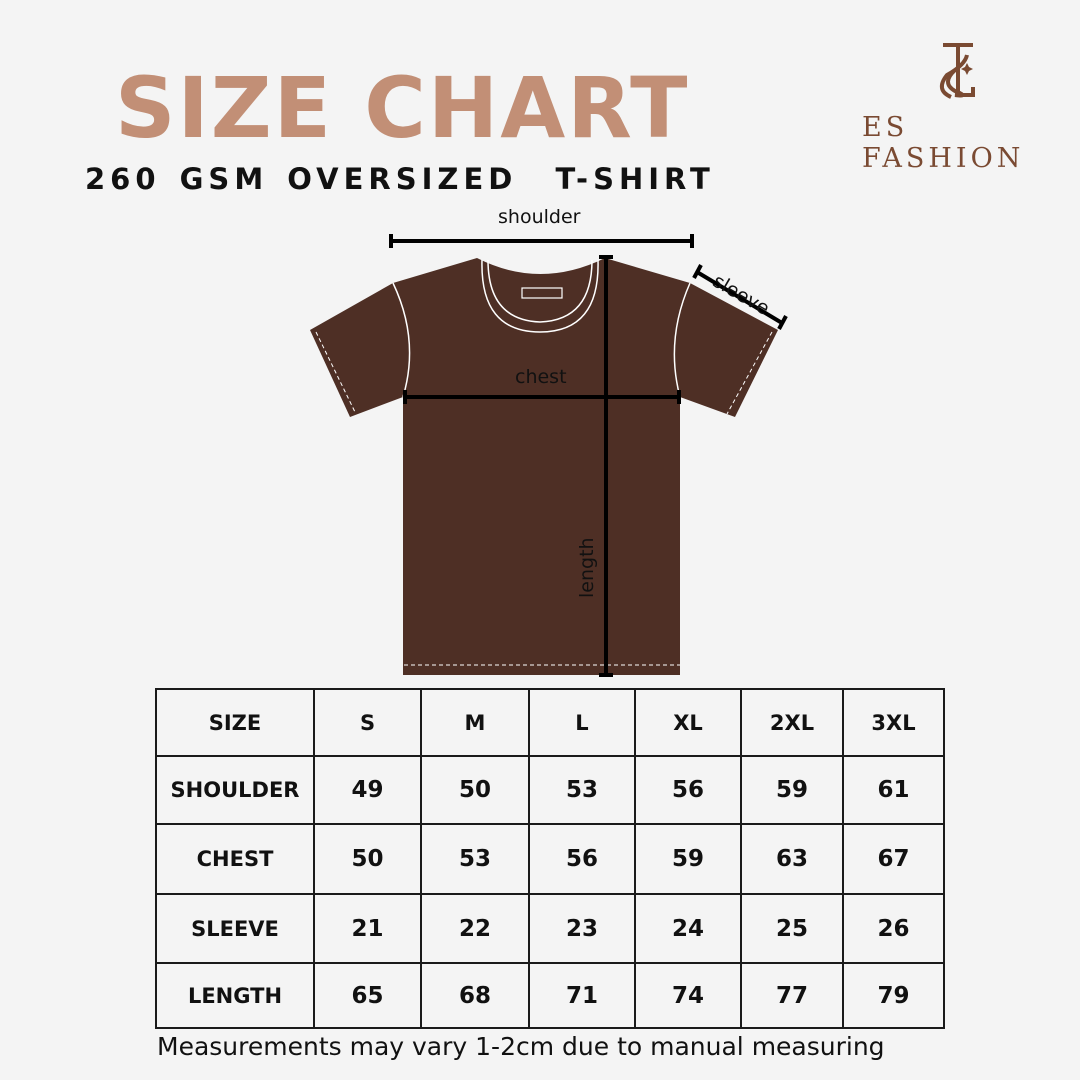  What do you see at coordinates (893, 859) in the screenshot?
I see `cell: 67` at bounding box center [893, 859].